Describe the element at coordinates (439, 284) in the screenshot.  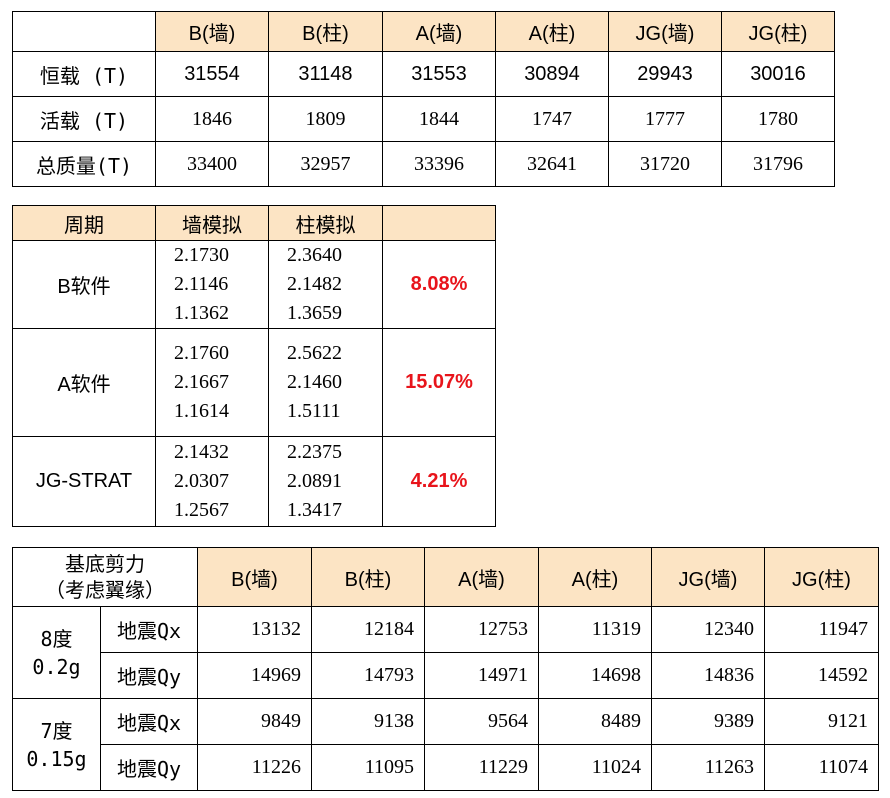
I see `difference-value: 8.08%` at that location.